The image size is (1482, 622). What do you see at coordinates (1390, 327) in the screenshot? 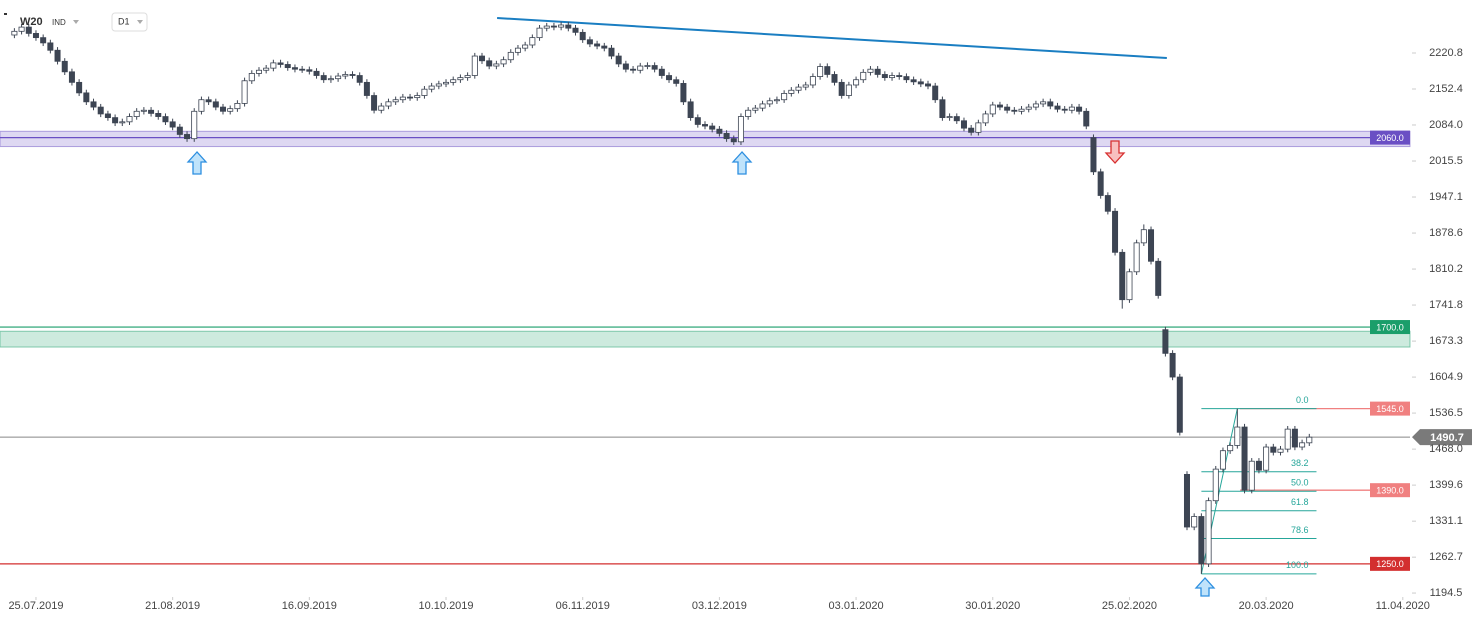
I see `zone-label: 1700.0` at bounding box center [1390, 327].